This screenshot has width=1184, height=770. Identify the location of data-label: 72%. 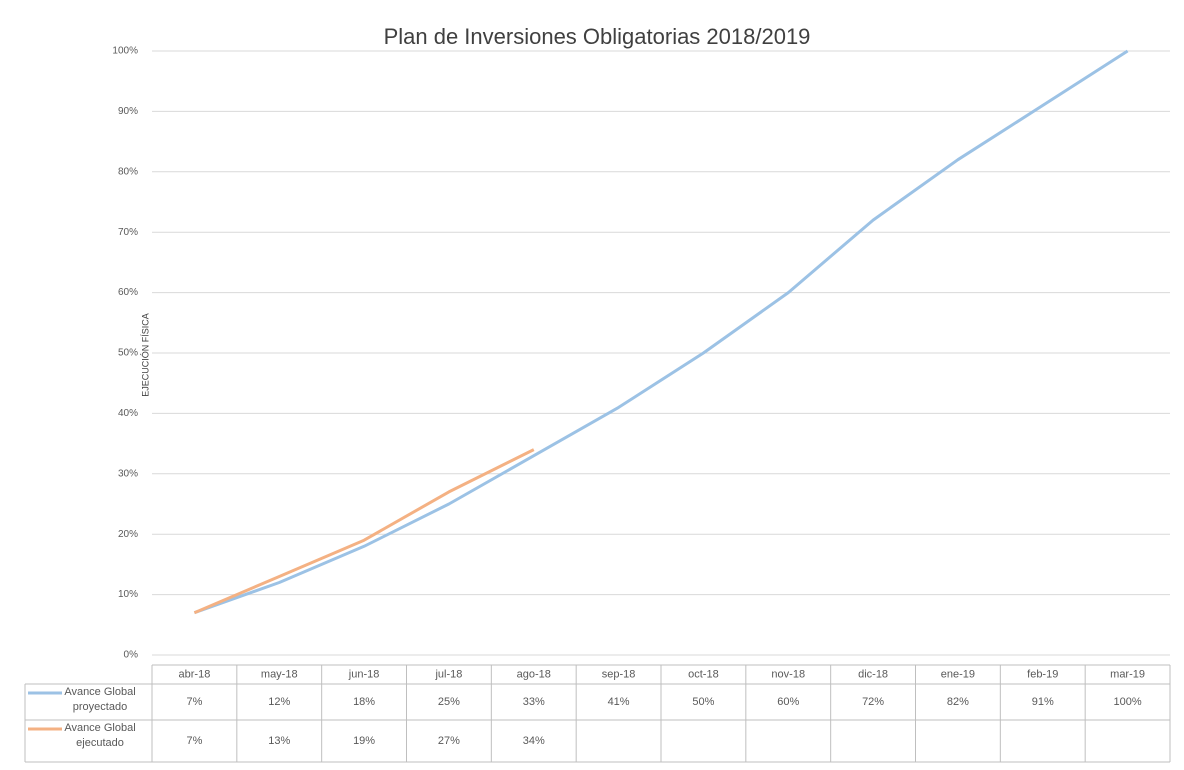
(873, 702).